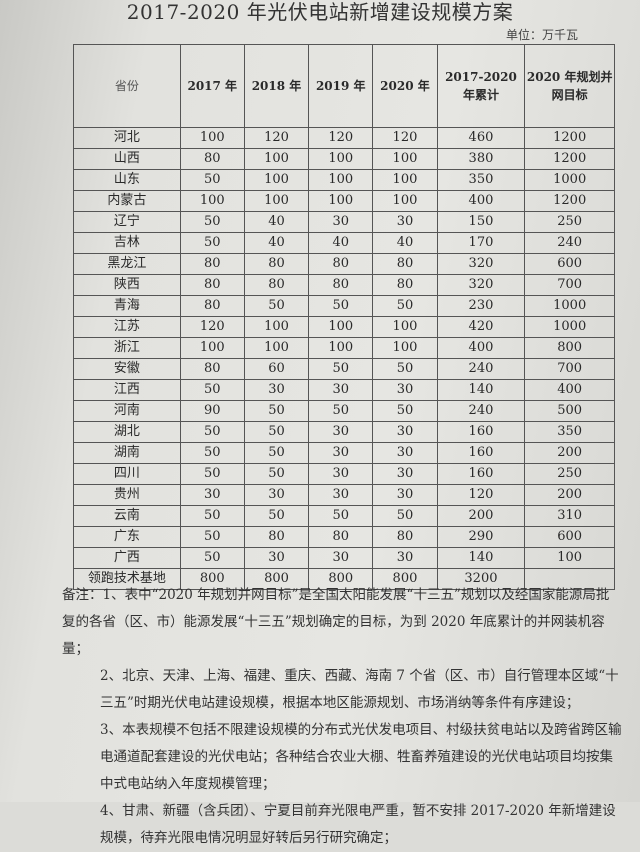  I want to click on column-header: 2020 年规划并网目标, so click(569, 86).